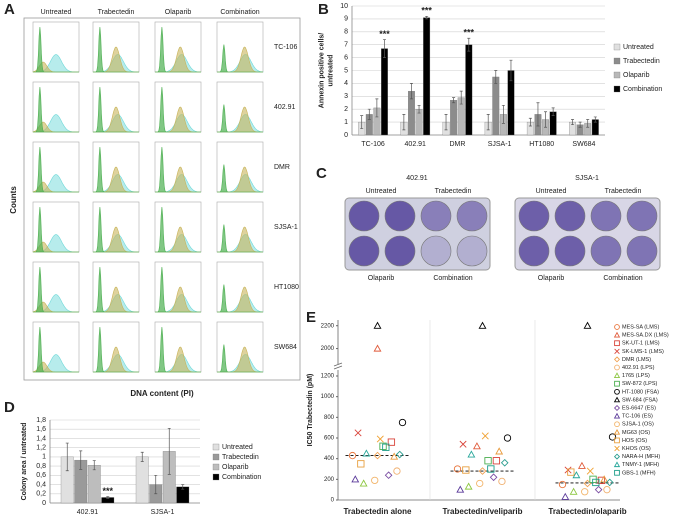  Describe the element at coordinates (328, 377) in the screenshot. I see `y-tick-label: 1200` at that location.